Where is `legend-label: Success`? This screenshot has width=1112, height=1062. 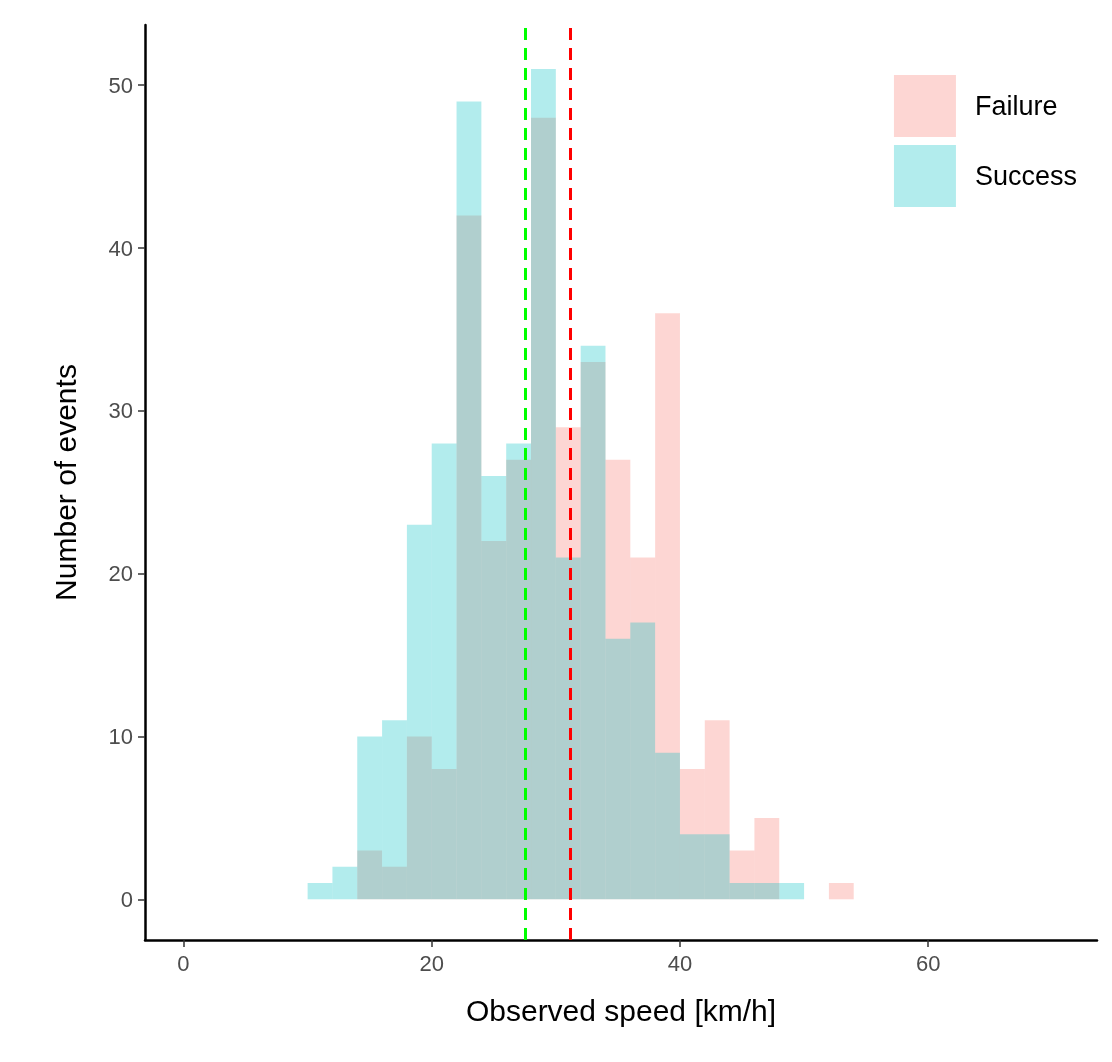
legend-label: Success is located at coordinates (1026, 176).